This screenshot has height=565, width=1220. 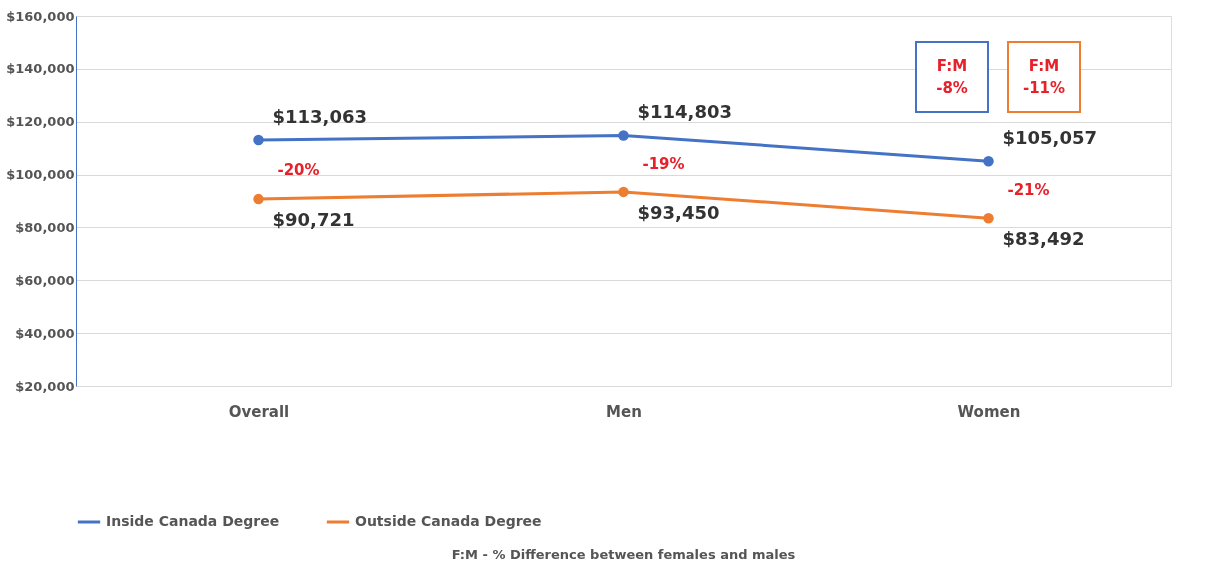 What do you see at coordinates (320, 117) in the screenshot?
I see `data-label: $113,063` at bounding box center [320, 117].